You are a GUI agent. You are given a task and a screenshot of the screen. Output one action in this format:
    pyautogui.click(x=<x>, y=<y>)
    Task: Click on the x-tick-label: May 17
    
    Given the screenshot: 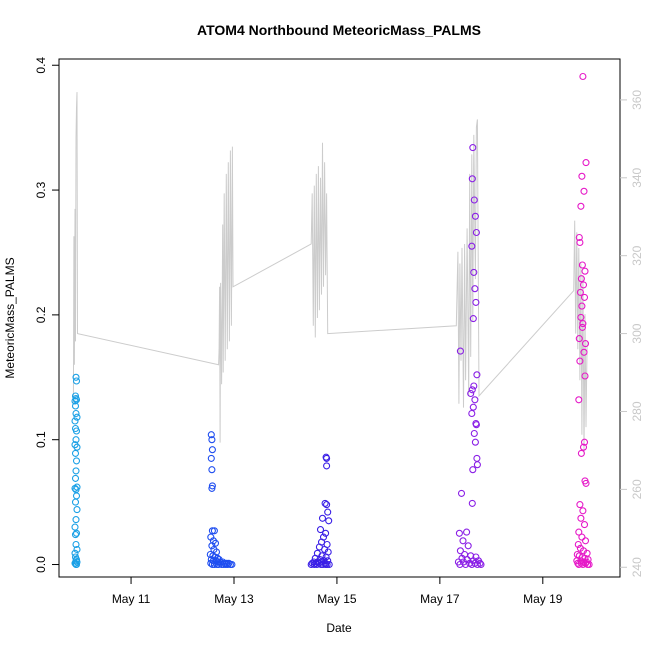 What is the action you would take?
    pyautogui.click(x=440, y=599)
    